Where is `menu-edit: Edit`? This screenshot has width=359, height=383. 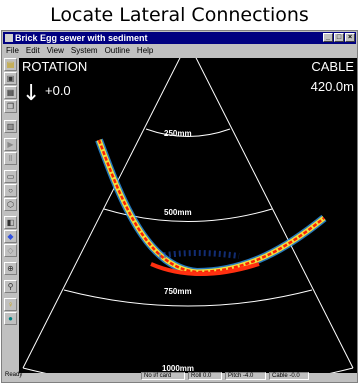 menu-edit: Edit is located at coordinates (32, 50).